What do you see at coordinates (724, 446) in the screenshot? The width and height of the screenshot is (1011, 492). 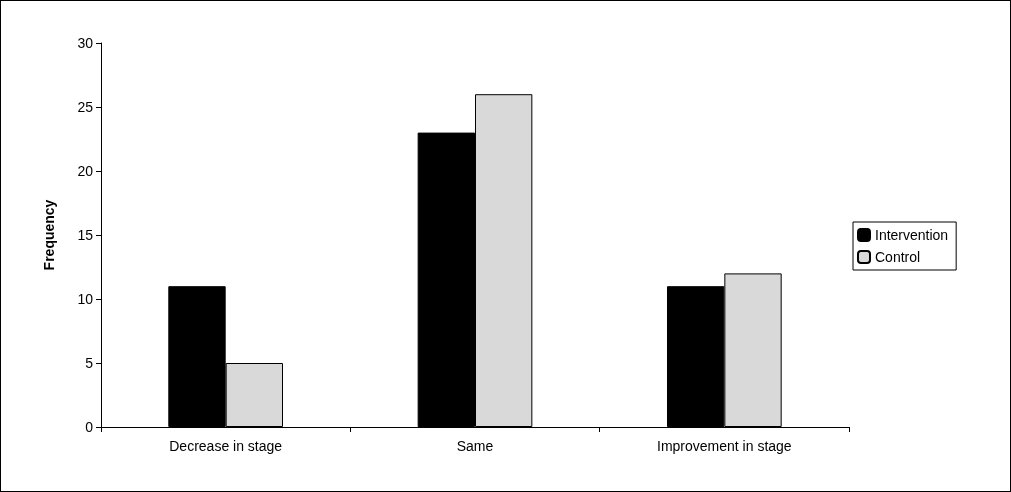 I see `x-tick-label: Improvement in stage` at bounding box center [724, 446].